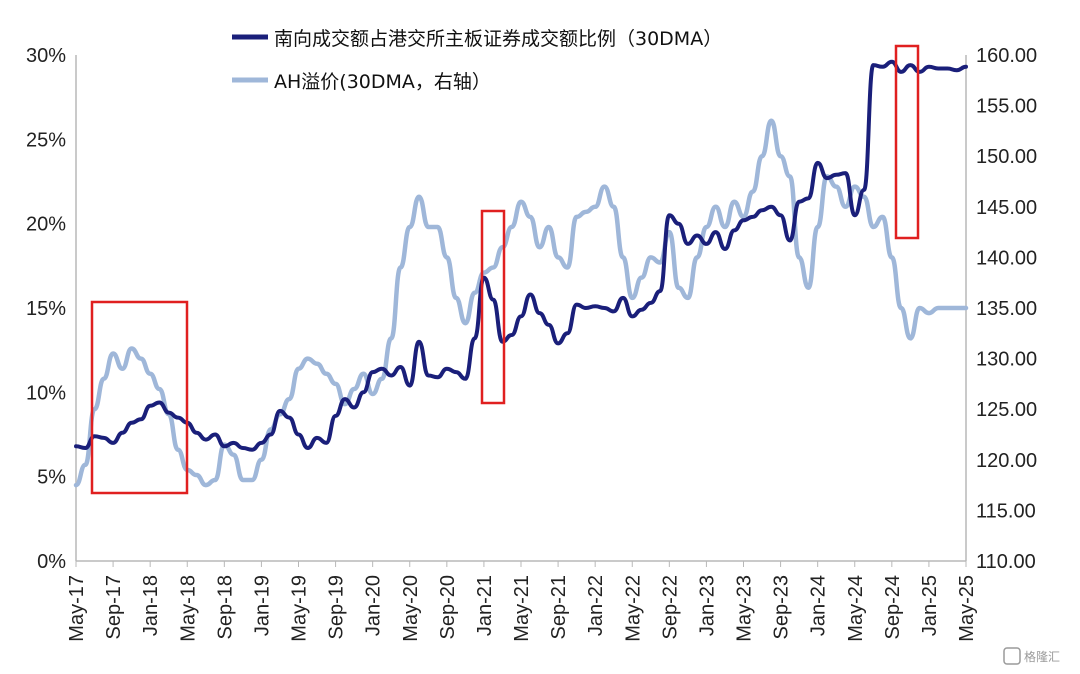  Describe the element at coordinates (337, 607) in the screenshot. I see `x-tick-label: Sep-19` at that location.